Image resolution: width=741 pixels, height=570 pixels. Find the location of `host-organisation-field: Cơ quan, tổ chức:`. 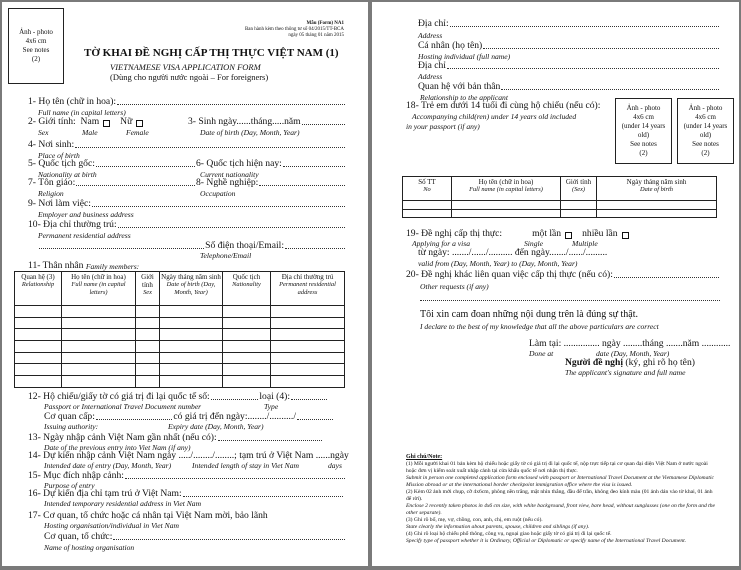

host-organisation-field: Cơ quan, tổ chức: is located at coordinates (195, 536).